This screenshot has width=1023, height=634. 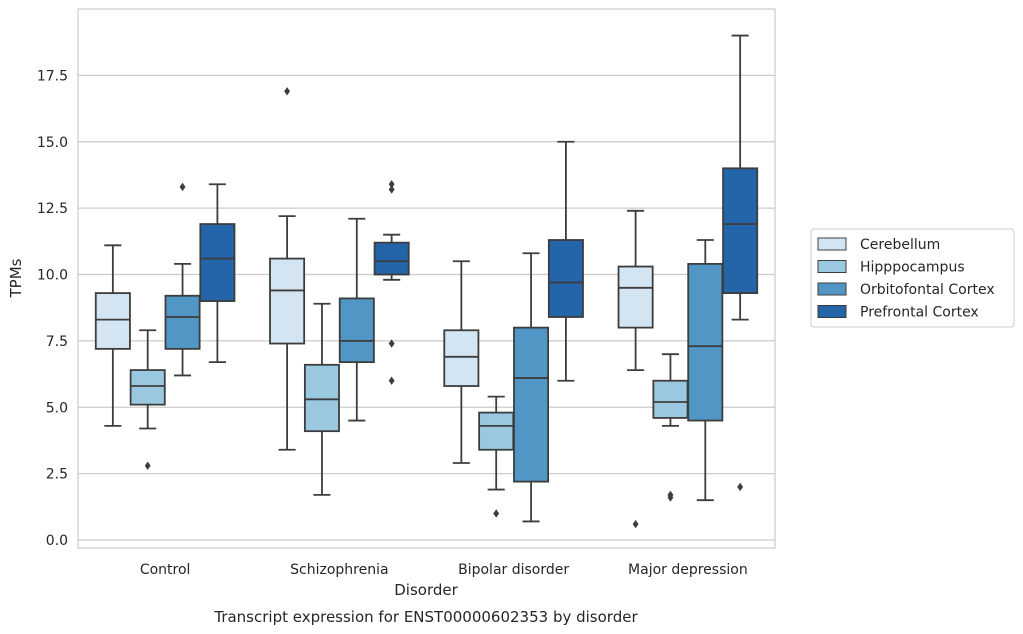 What do you see at coordinates (339, 570) in the screenshot?
I see `x-tick-label: Schizophrenia` at bounding box center [339, 570].